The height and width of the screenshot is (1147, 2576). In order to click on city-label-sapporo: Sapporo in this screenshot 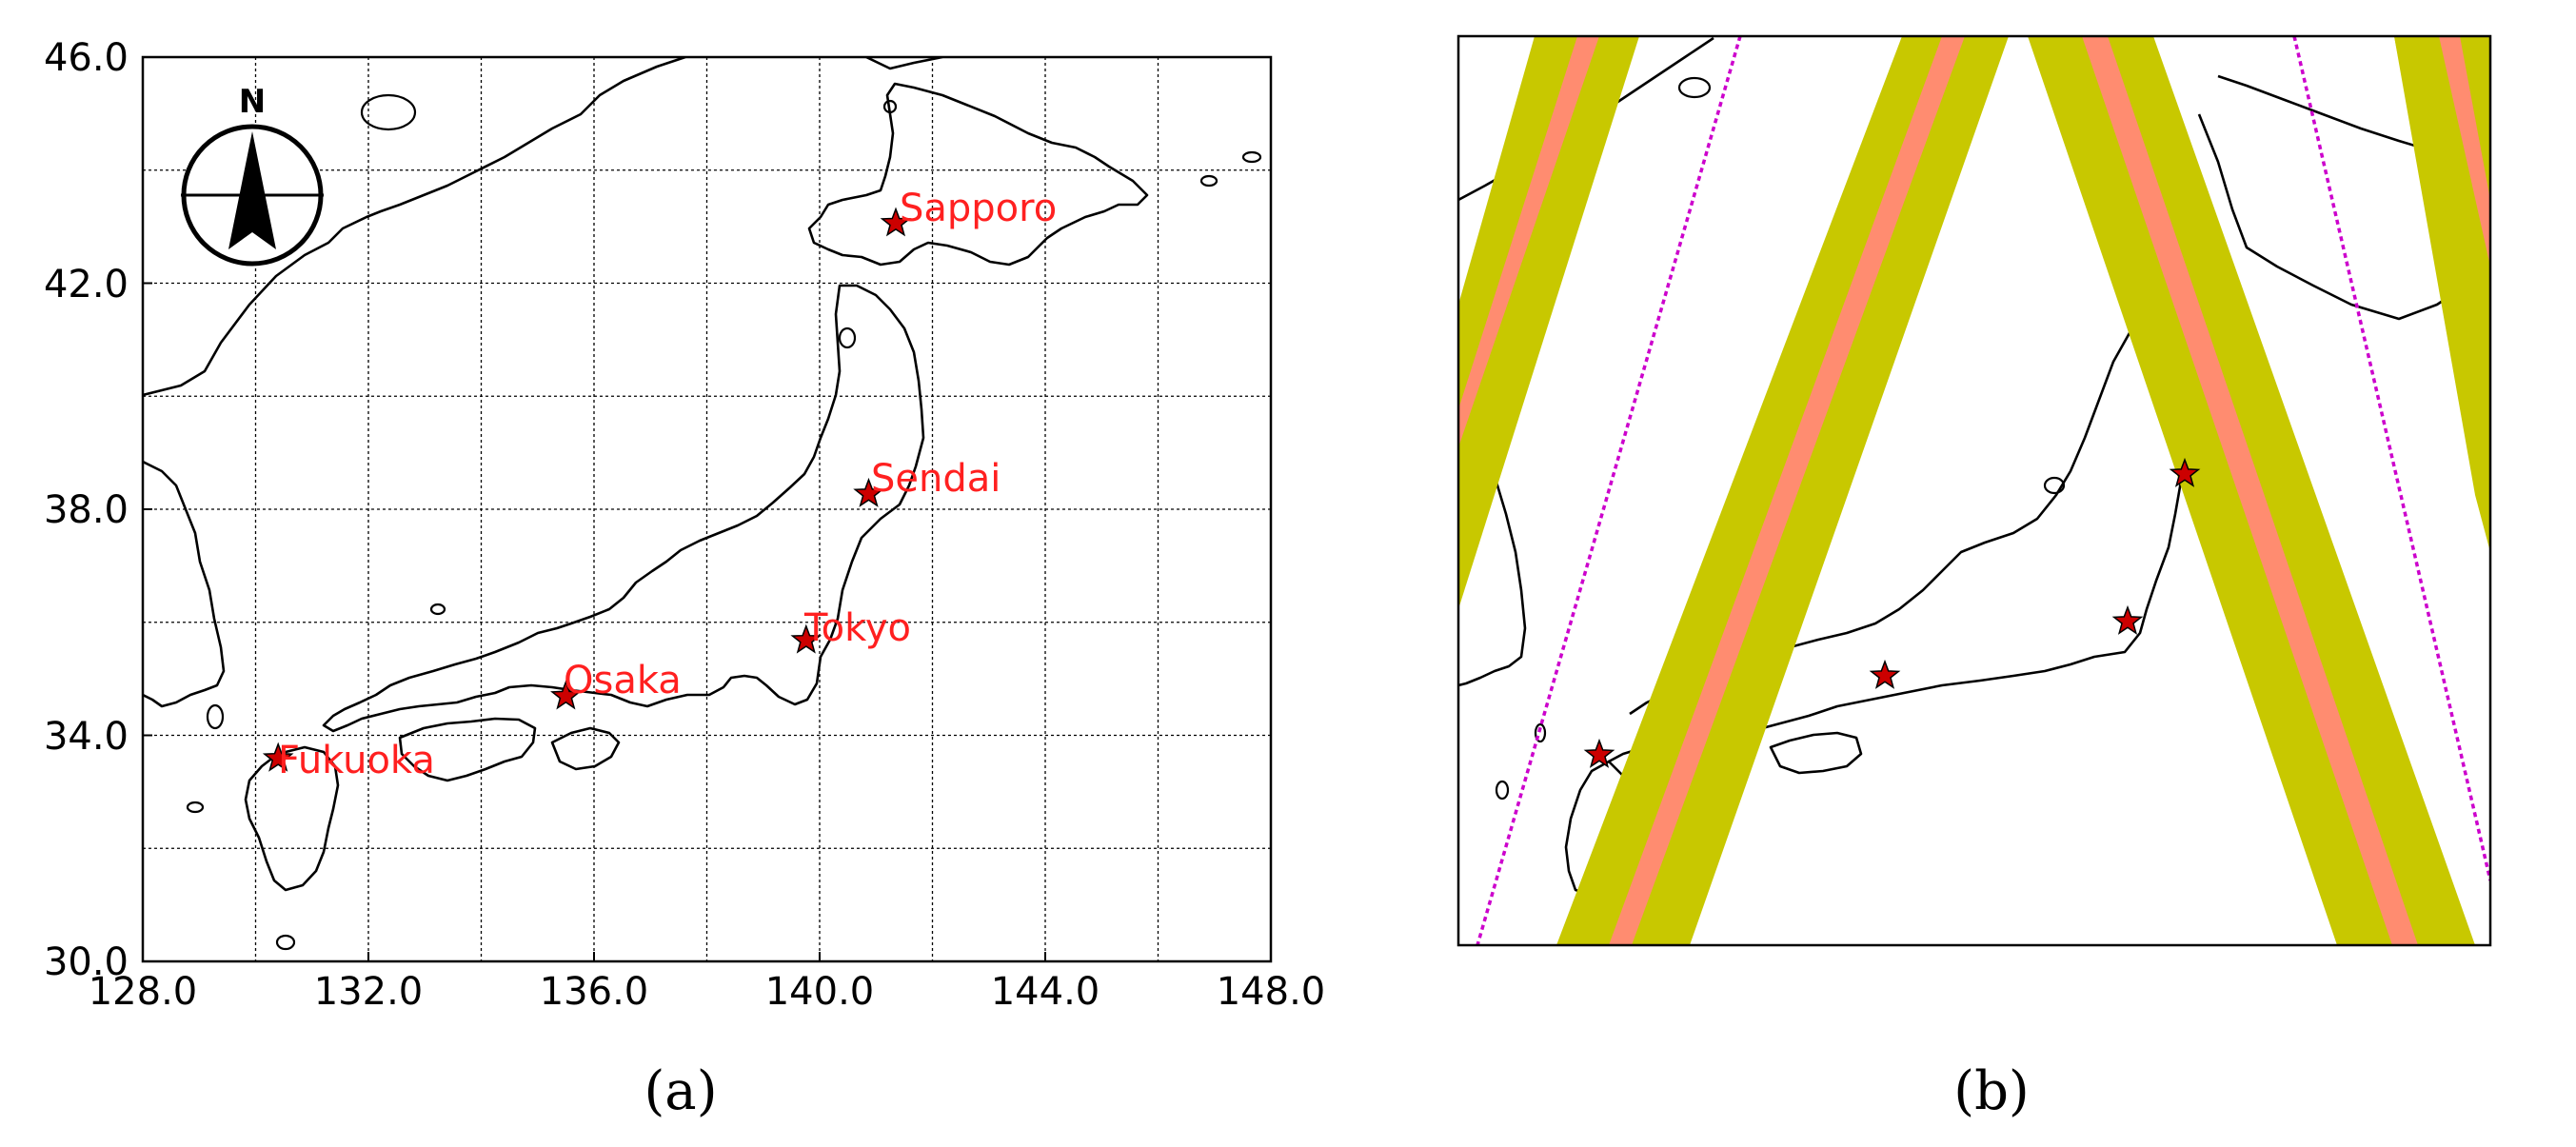, I will do `click(978, 208)`.